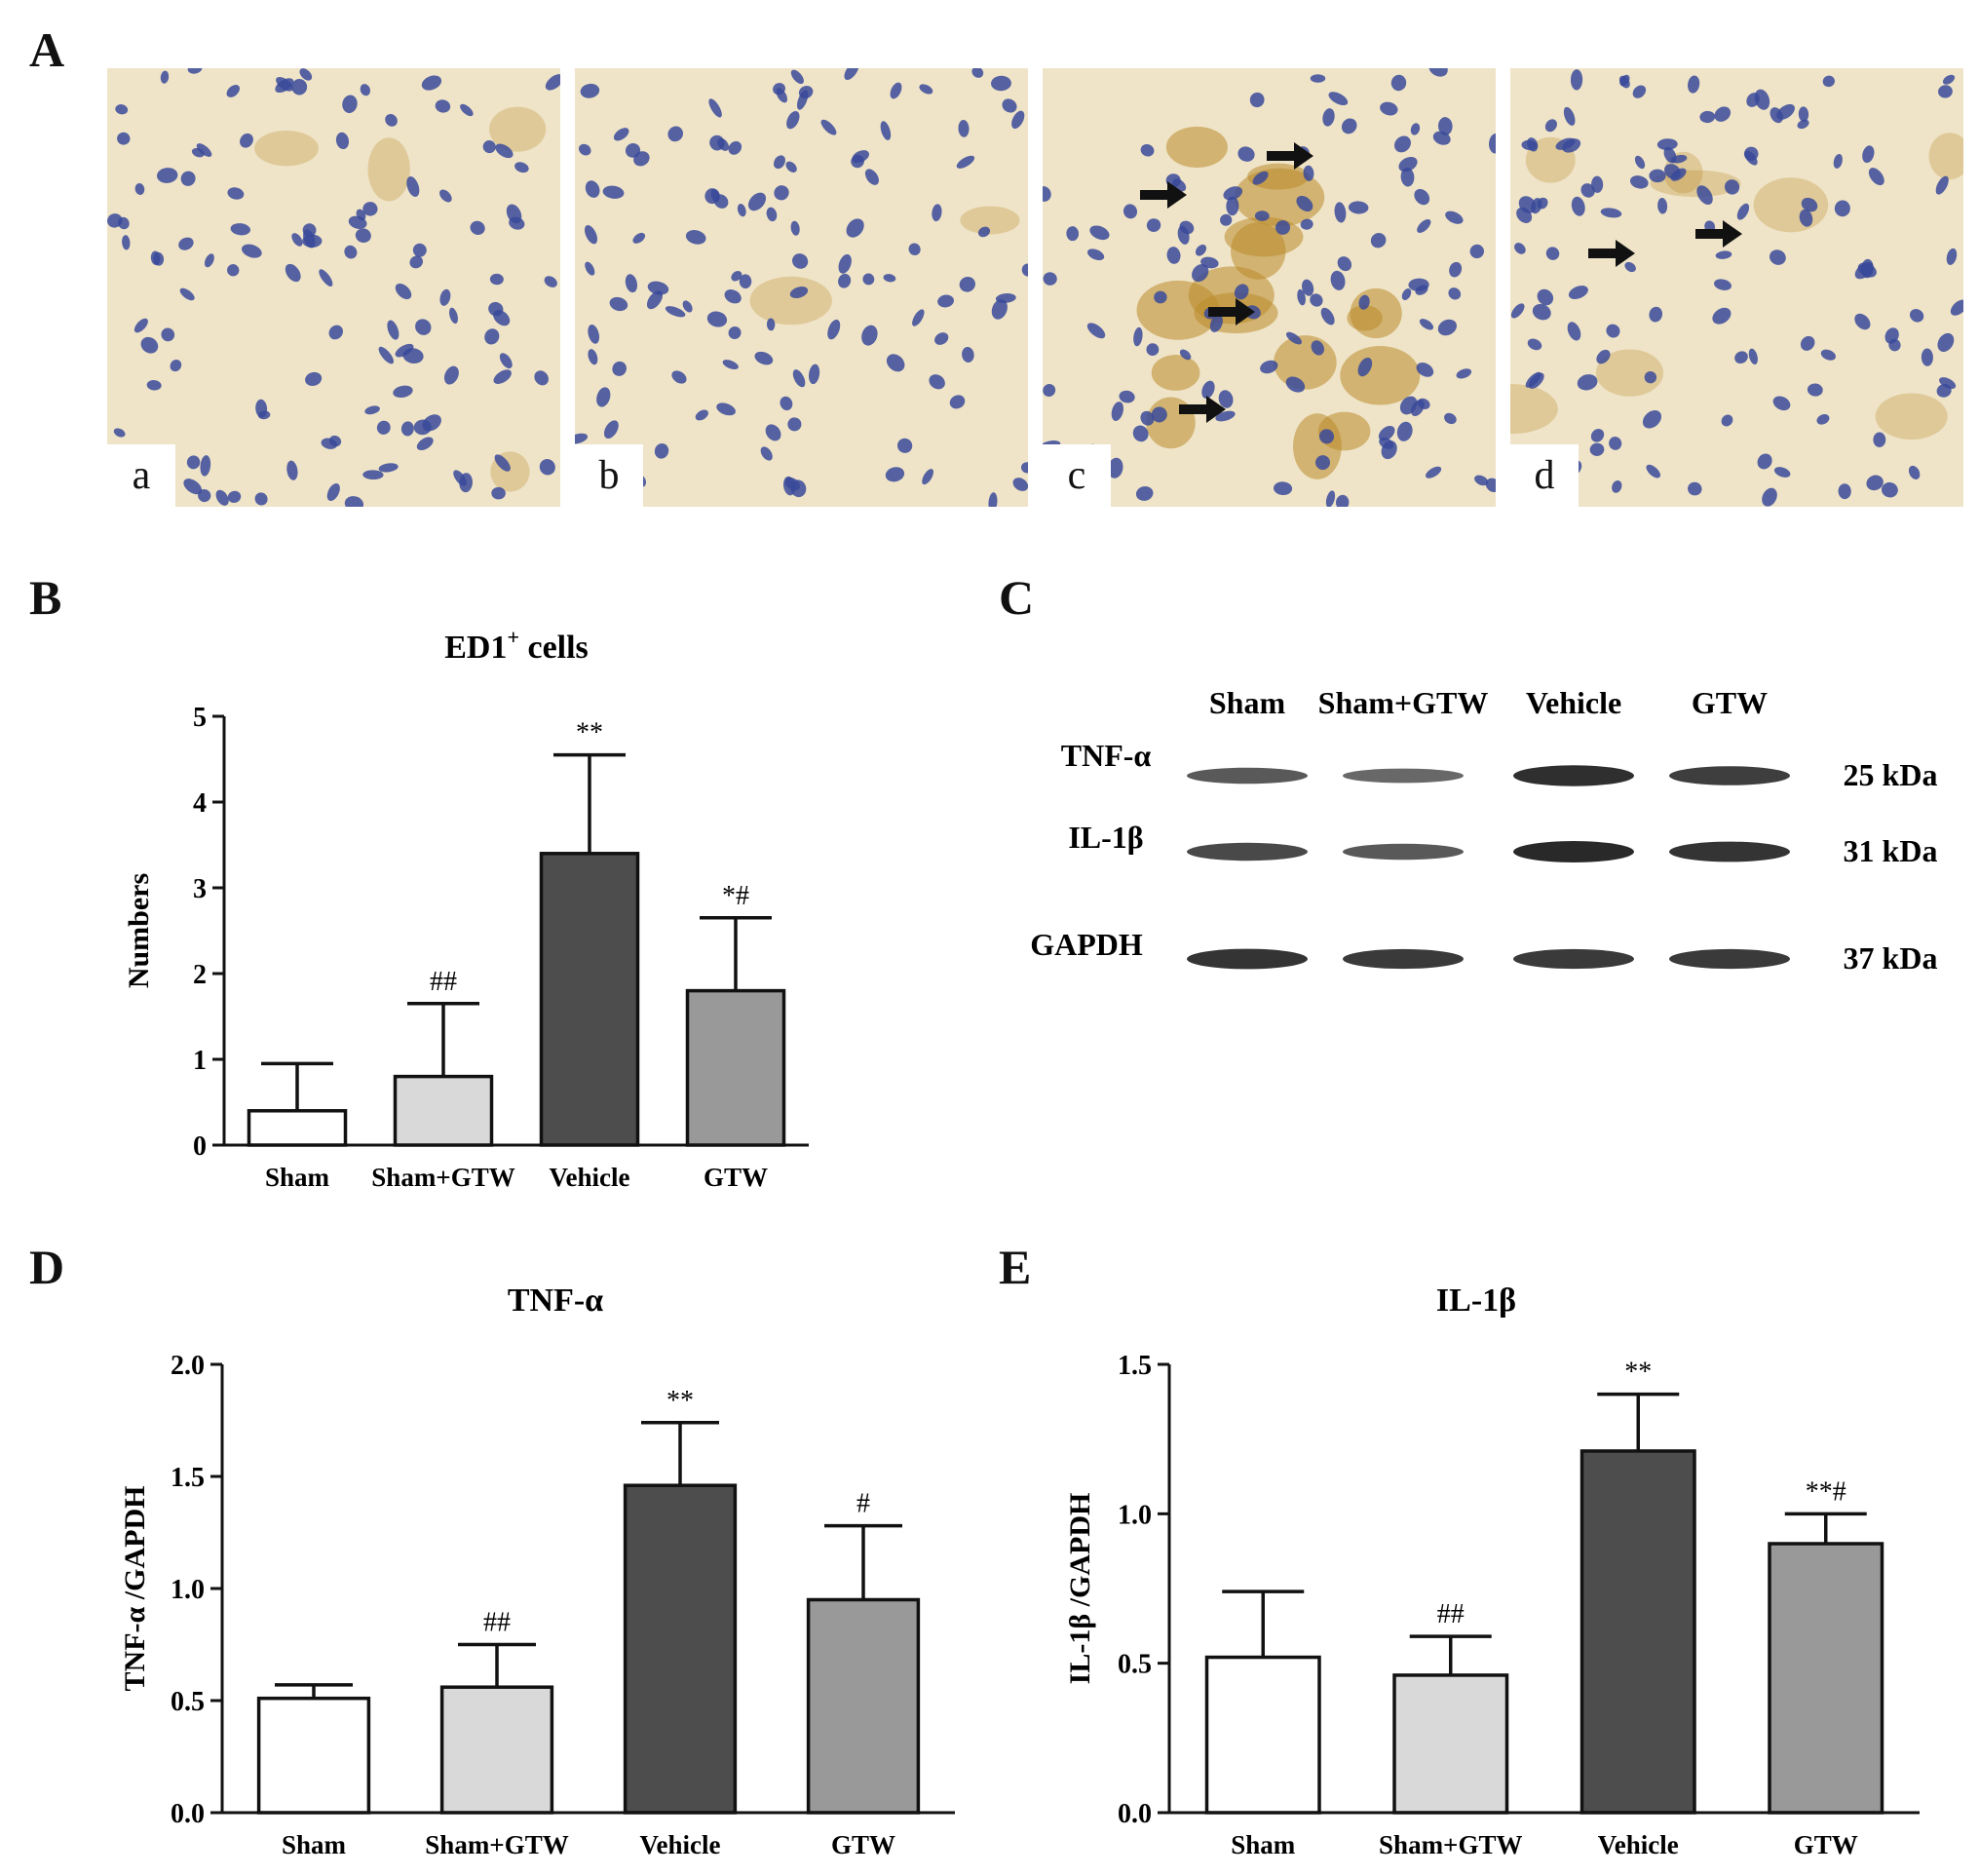 The image size is (1979, 1876). I want to click on micrograph-c-image, so click(1269, 287).